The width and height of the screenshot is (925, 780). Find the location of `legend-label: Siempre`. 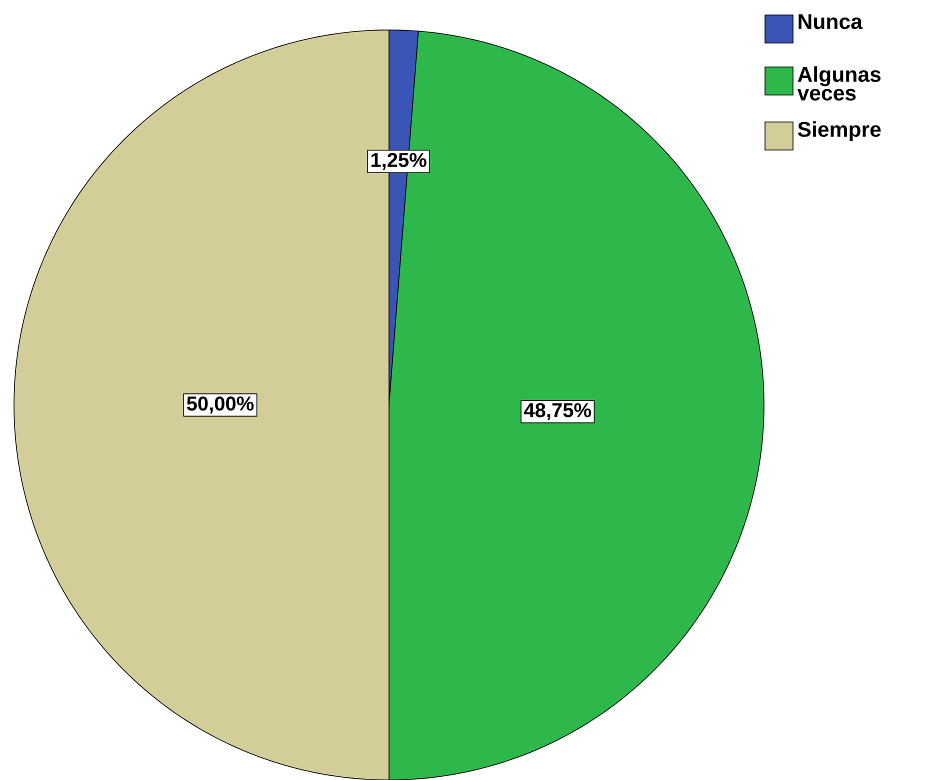

legend-label: Siempre is located at coordinates (839, 131).